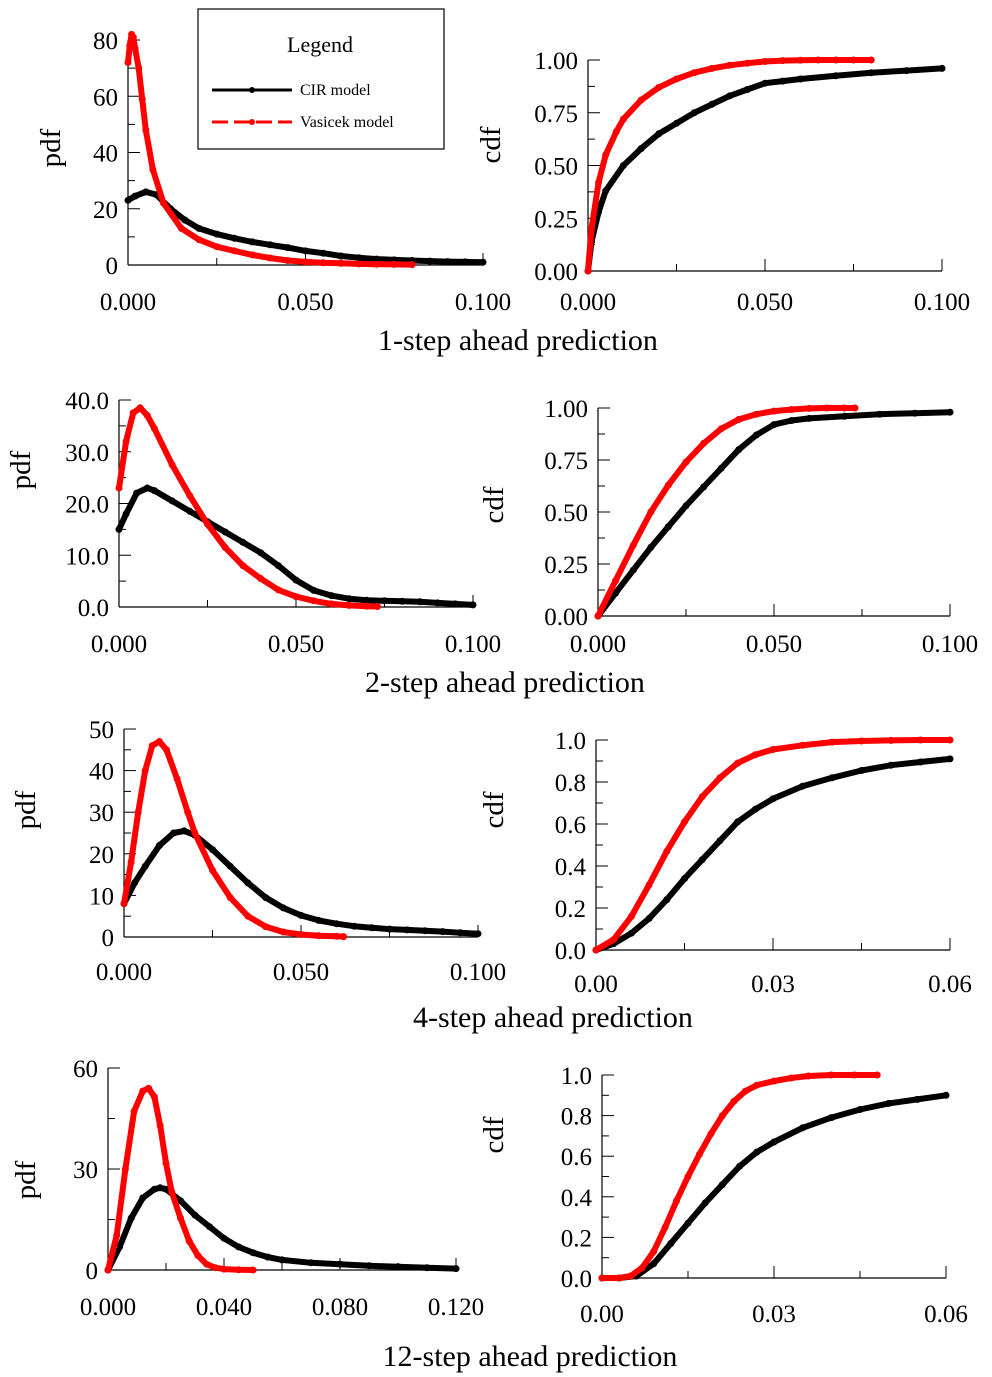 The image size is (992, 1377). I want to click on y-axis-label: cdf, so click(491, 144).